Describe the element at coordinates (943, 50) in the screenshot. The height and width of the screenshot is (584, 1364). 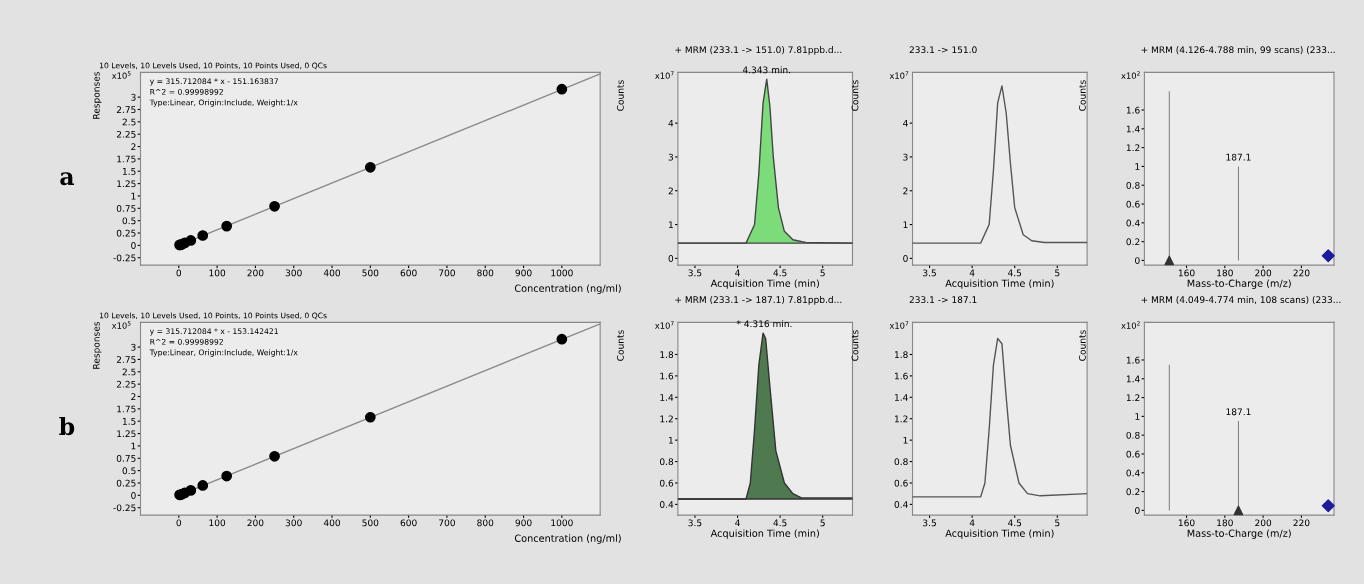
I see `chart-title: 233.1 -> 151.0` at that location.